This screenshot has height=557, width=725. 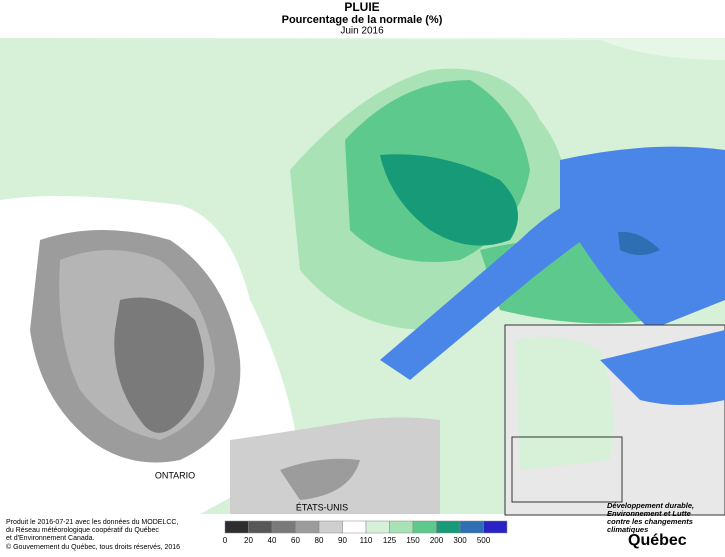 I want to click on title: PLUIE, so click(x=361, y=7).